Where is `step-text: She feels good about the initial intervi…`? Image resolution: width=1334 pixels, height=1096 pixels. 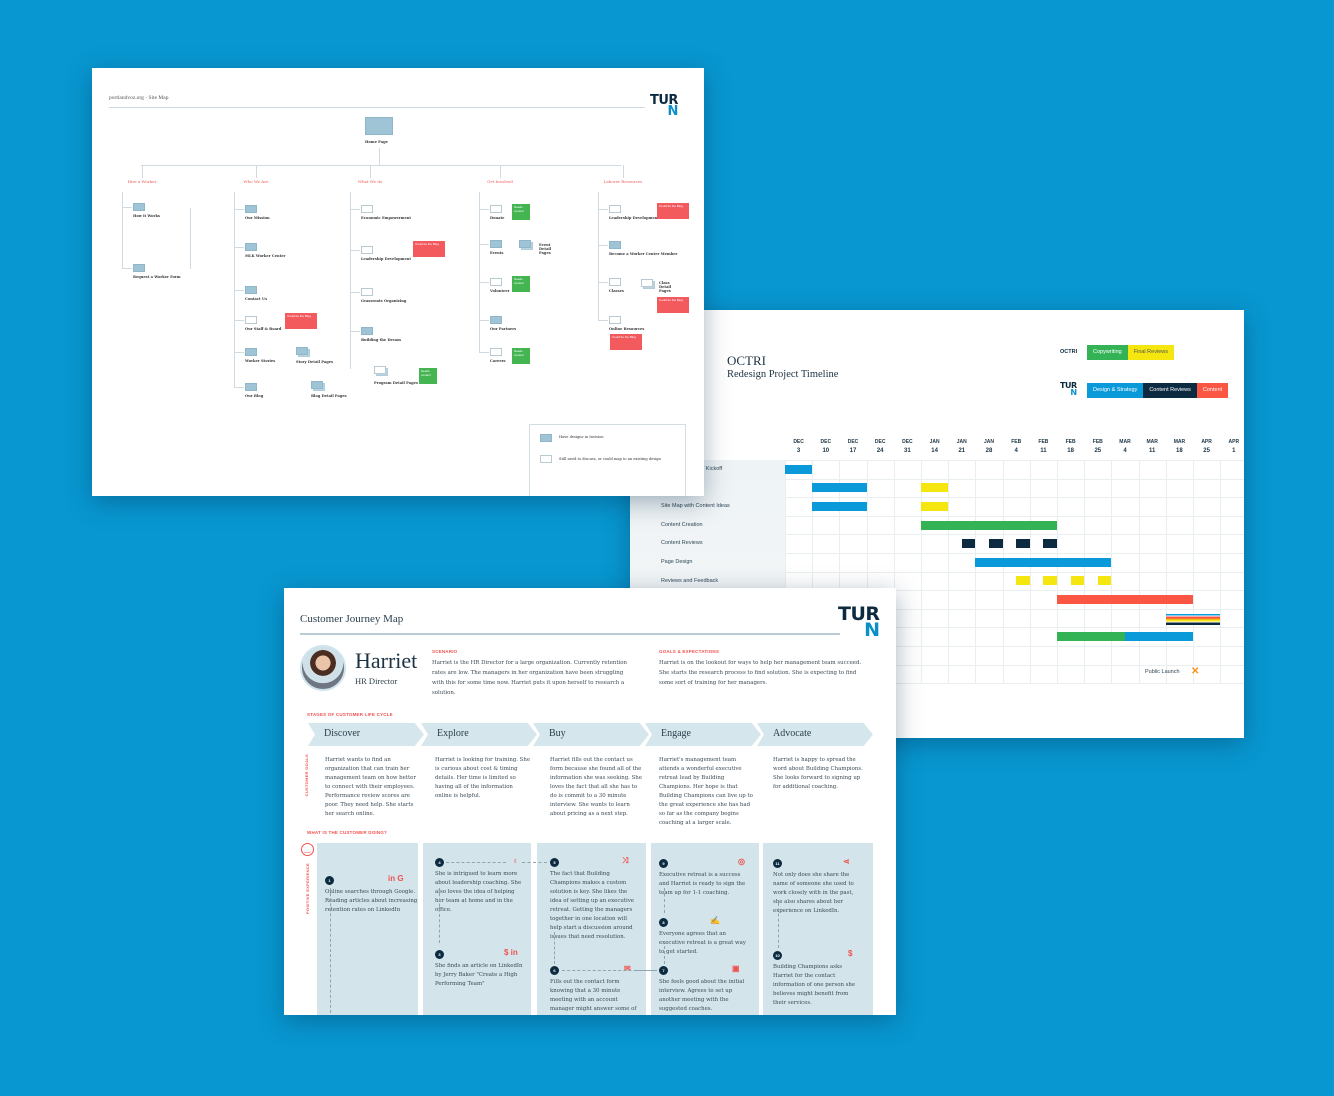
step-text: She feels good about the initial intervi… is located at coordinates (702, 995).